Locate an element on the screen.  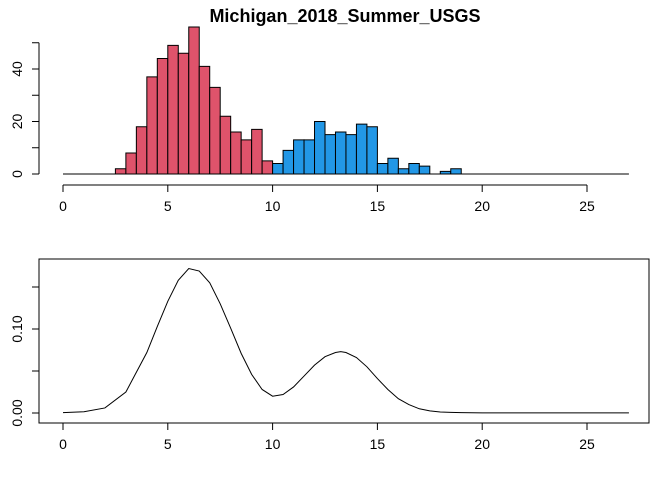
y-tick-label: 0 is located at coordinates (17, 174).